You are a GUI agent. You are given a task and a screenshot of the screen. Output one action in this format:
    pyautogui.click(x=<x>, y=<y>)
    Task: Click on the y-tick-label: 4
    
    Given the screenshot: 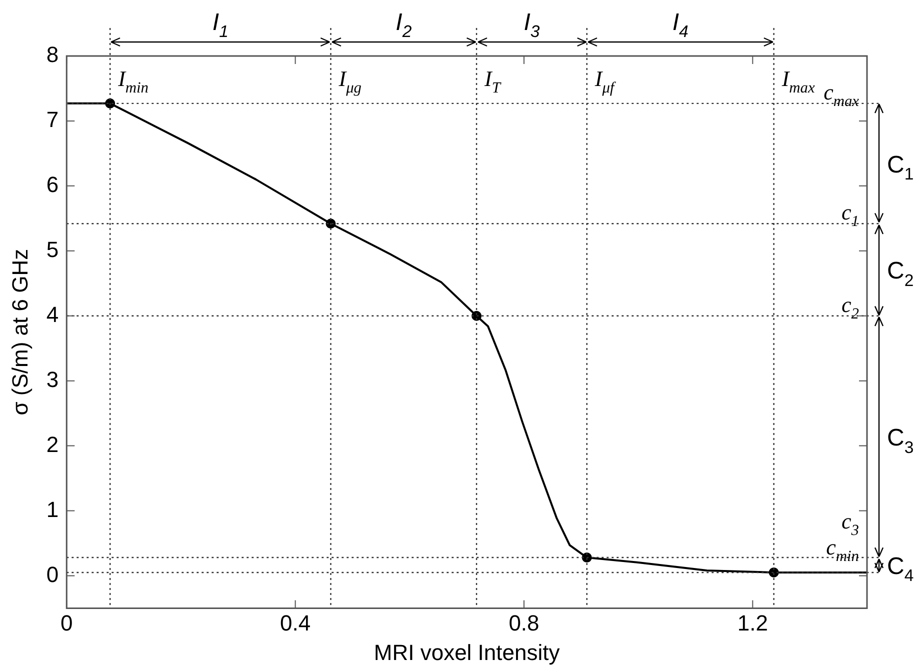 What is the action you would take?
    pyautogui.click(x=52, y=314)
    